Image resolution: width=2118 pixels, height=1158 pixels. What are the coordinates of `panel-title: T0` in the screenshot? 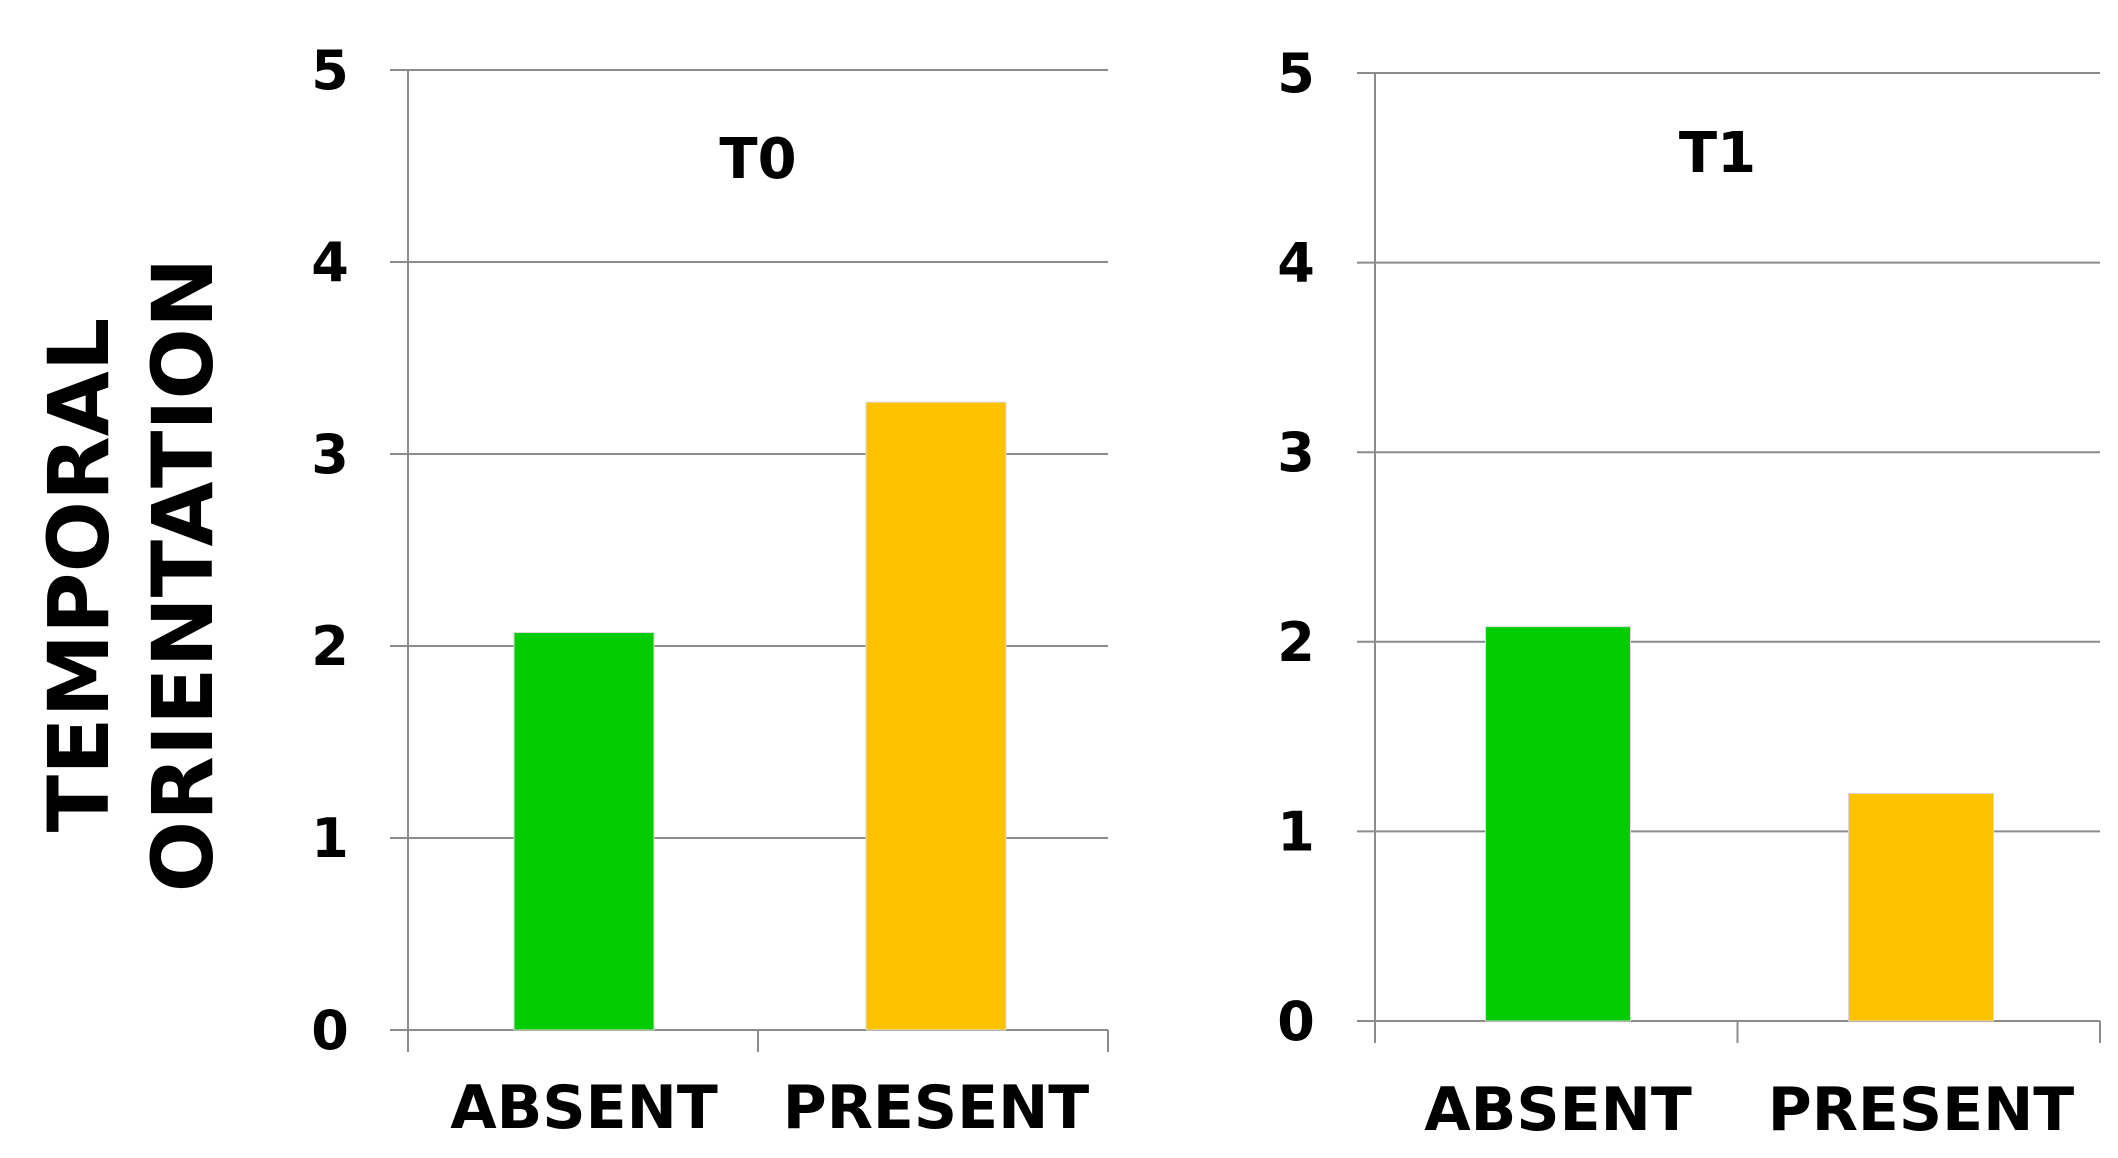 It's located at (757, 159).